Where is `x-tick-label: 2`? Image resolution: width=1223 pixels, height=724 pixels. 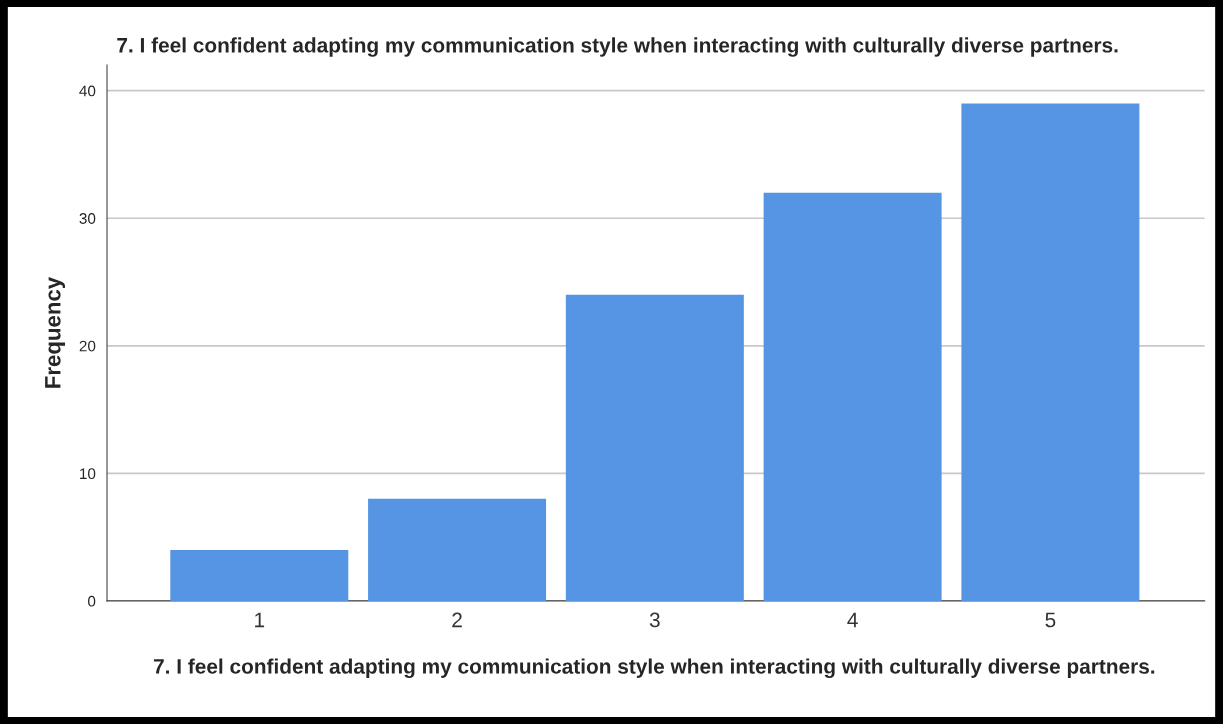 x-tick-label: 2 is located at coordinates (457, 620).